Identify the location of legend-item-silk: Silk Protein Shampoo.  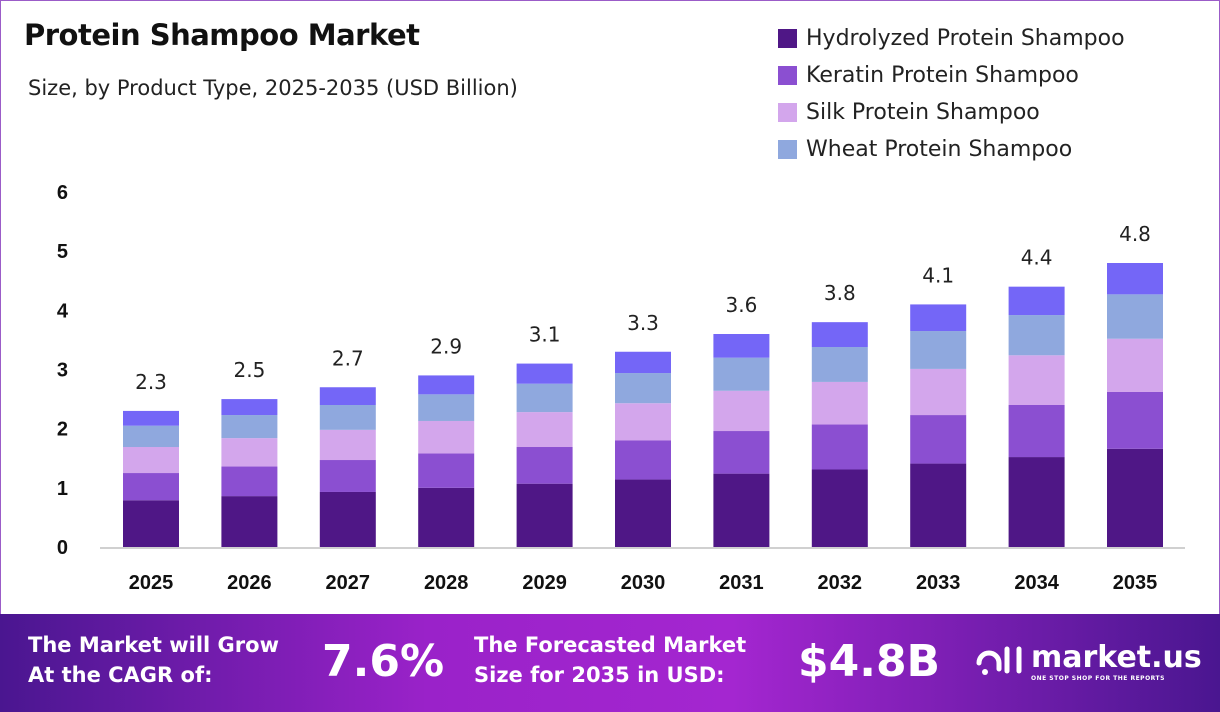
(951, 112).